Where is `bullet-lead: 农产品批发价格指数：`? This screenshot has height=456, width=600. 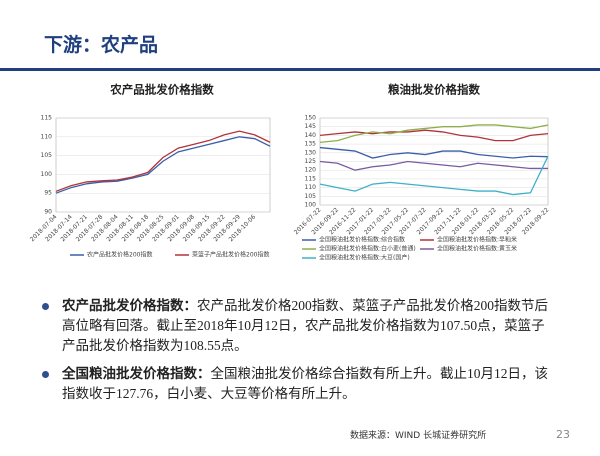 bullet-lead: 农产品批发价格指数： is located at coordinates (129, 305).